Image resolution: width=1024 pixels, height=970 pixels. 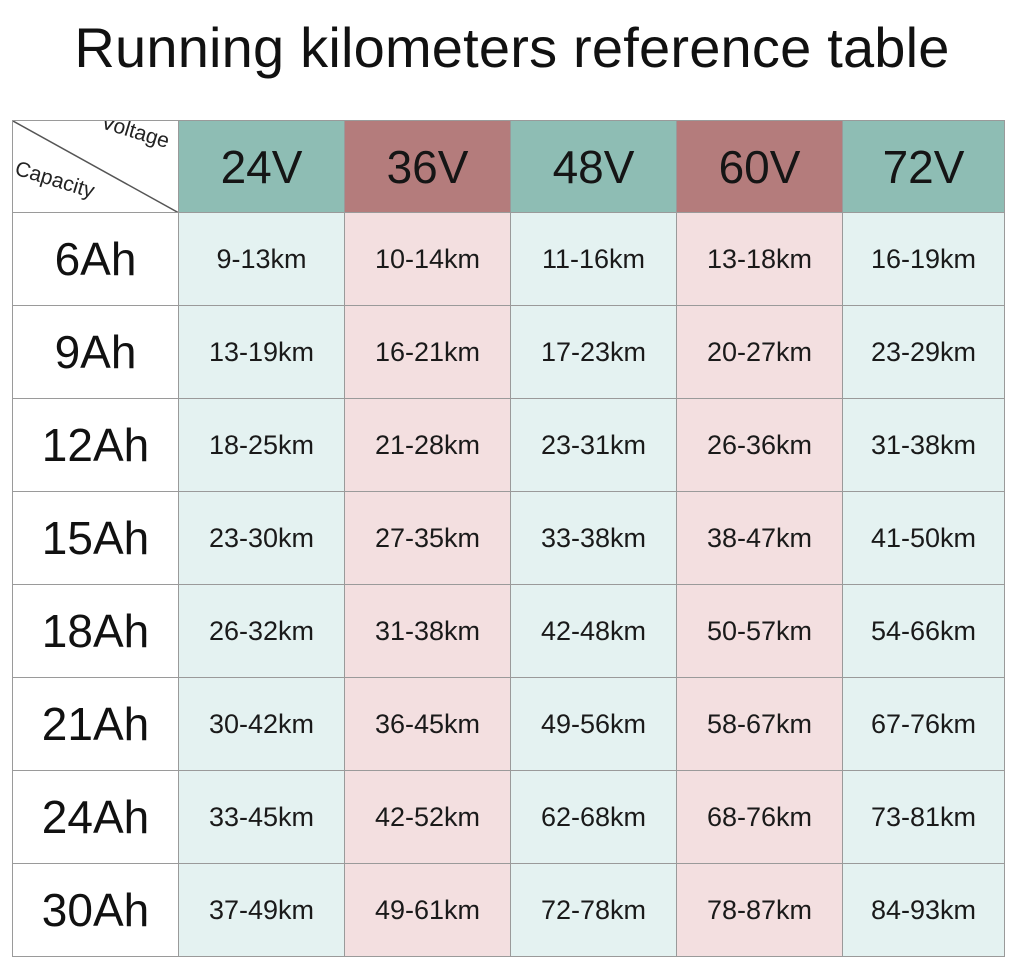 I want to click on range-cell: 23-31km, so click(x=593, y=445).